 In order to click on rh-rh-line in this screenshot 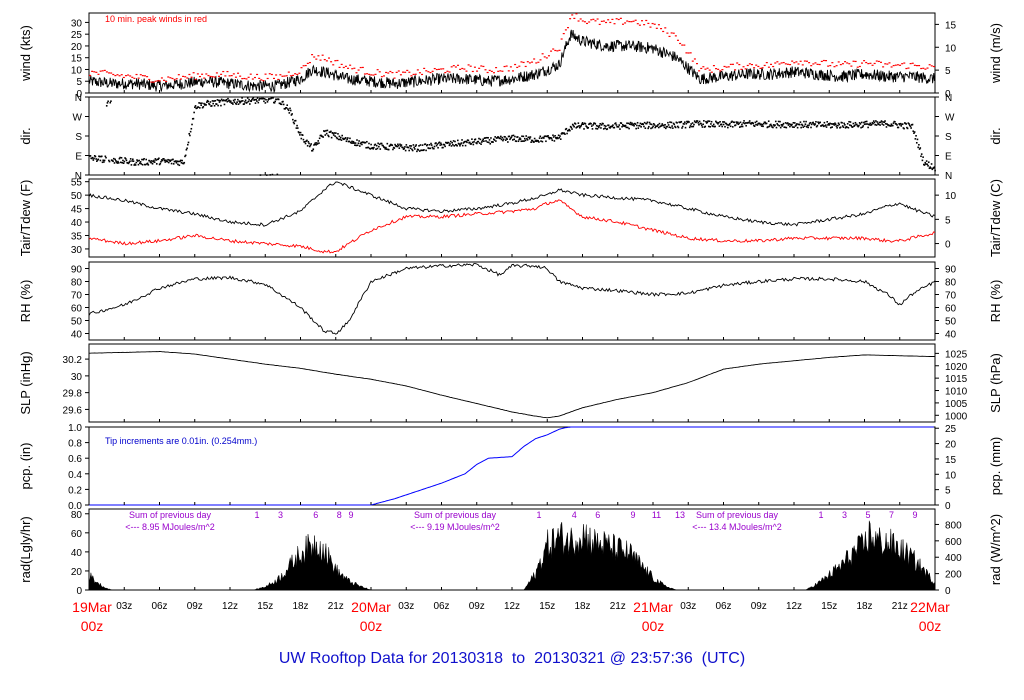, I will do `click(512, 299)`.